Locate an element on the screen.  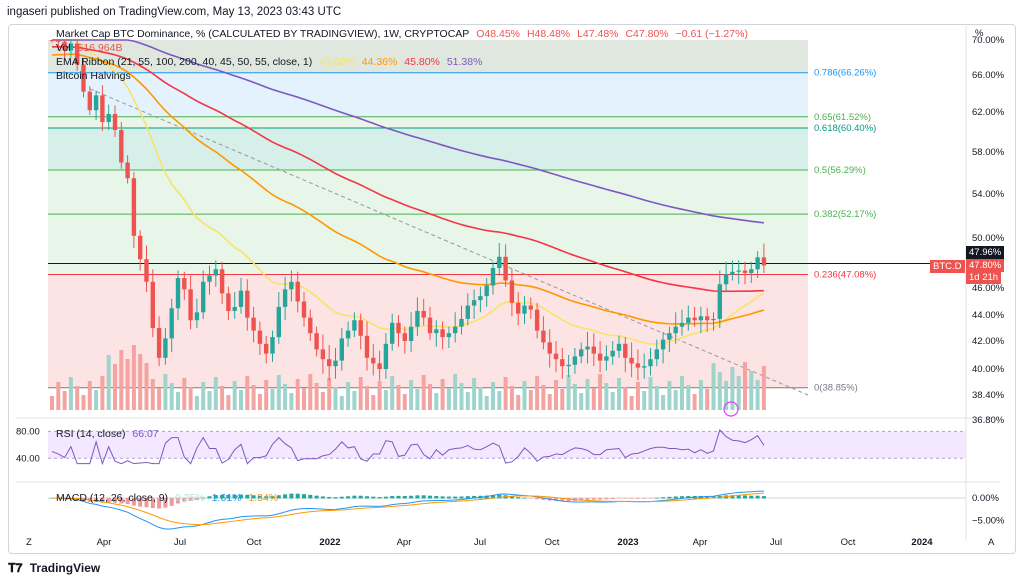
time-axis-tick: 2023 is located at coordinates (627, 542).